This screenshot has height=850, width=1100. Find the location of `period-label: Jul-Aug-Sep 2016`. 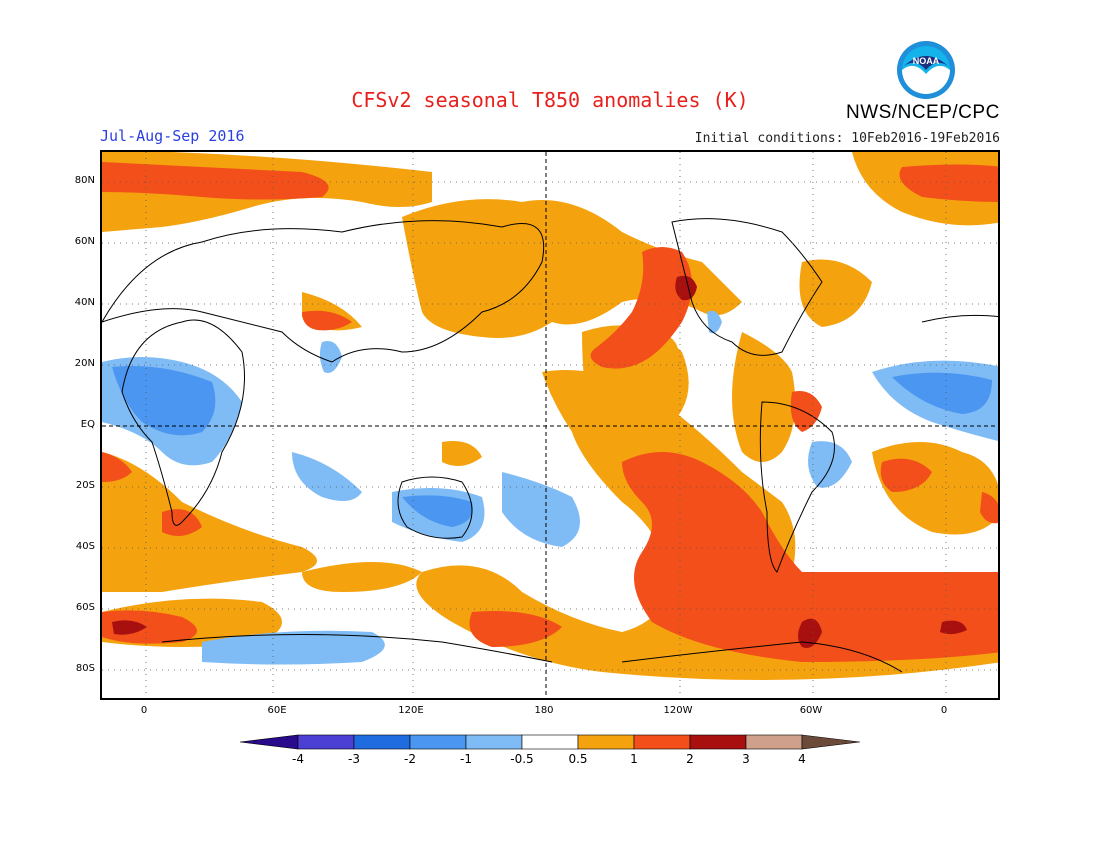

period-label: Jul-Aug-Sep 2016 is located at coordinates (172, 136).